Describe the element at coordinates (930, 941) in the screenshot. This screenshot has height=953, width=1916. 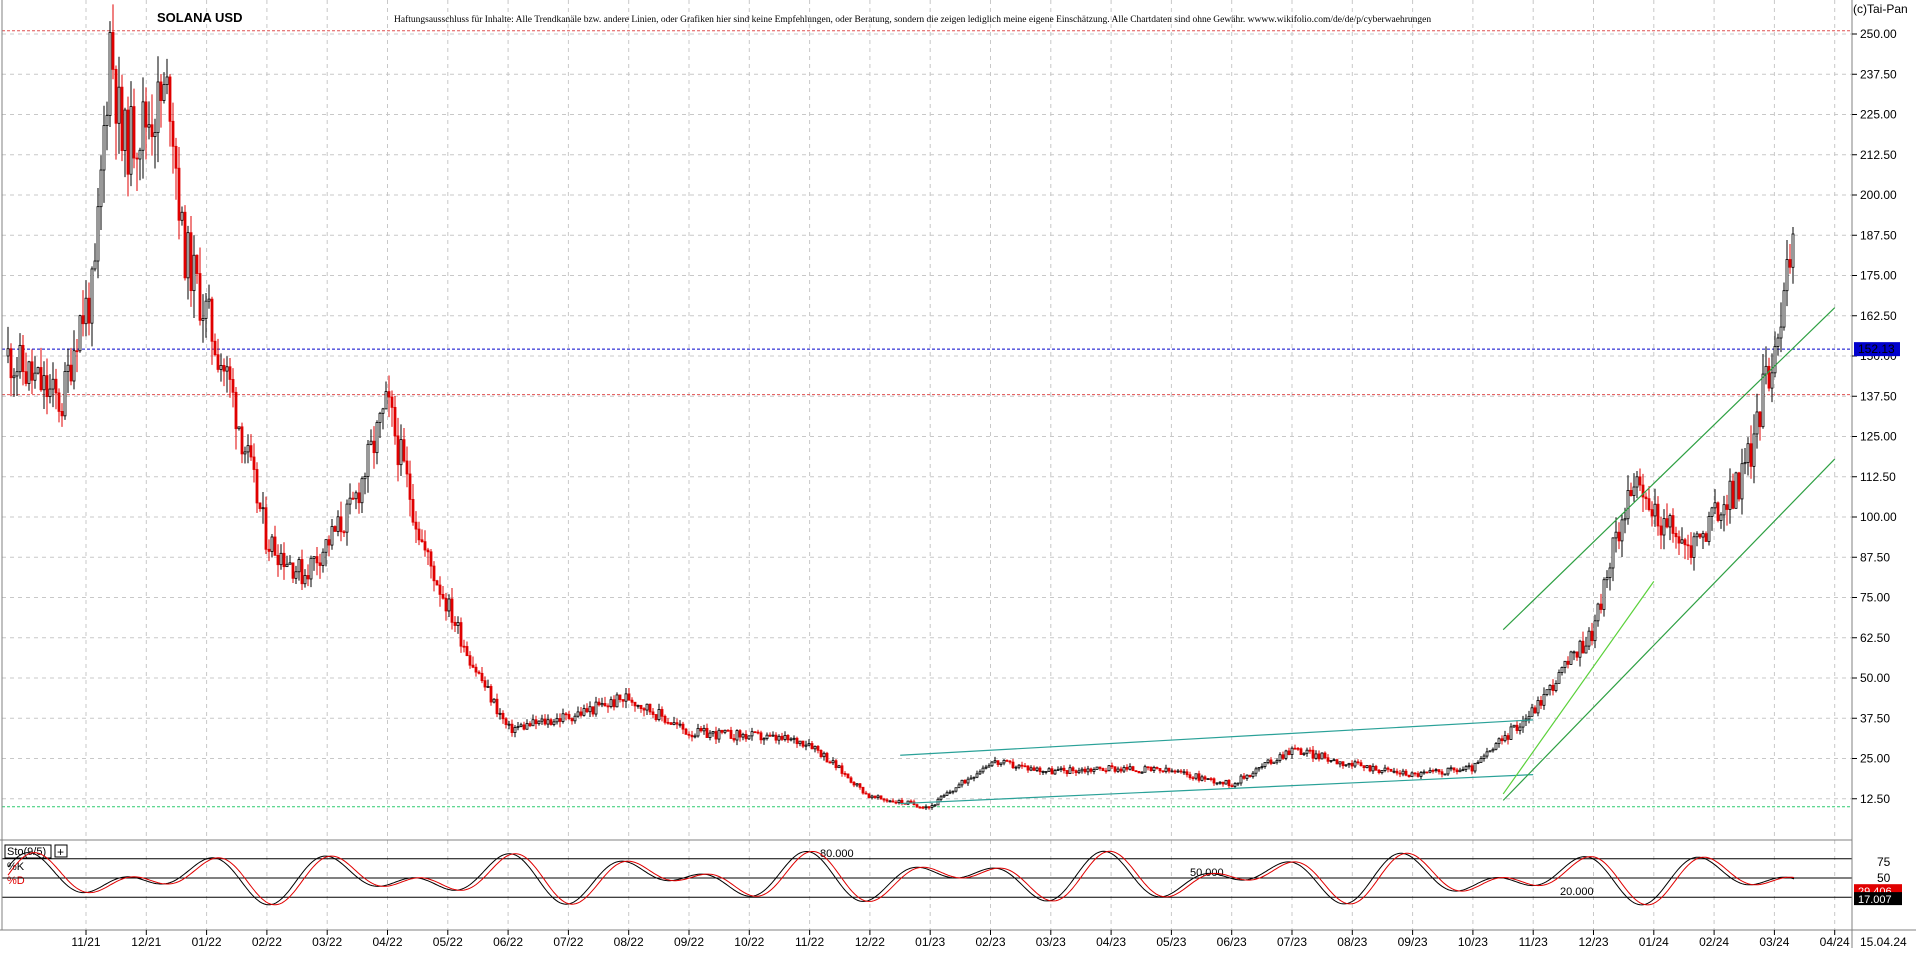
I see `time-tick-label: 01/23` at that location.